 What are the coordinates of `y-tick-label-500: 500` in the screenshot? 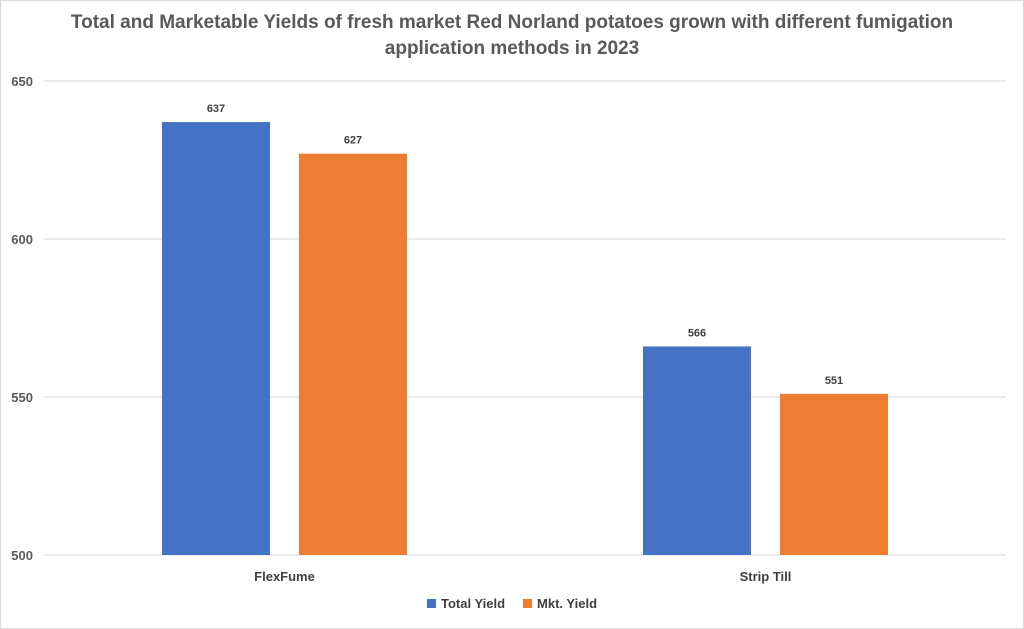 It's located at (22, 555).